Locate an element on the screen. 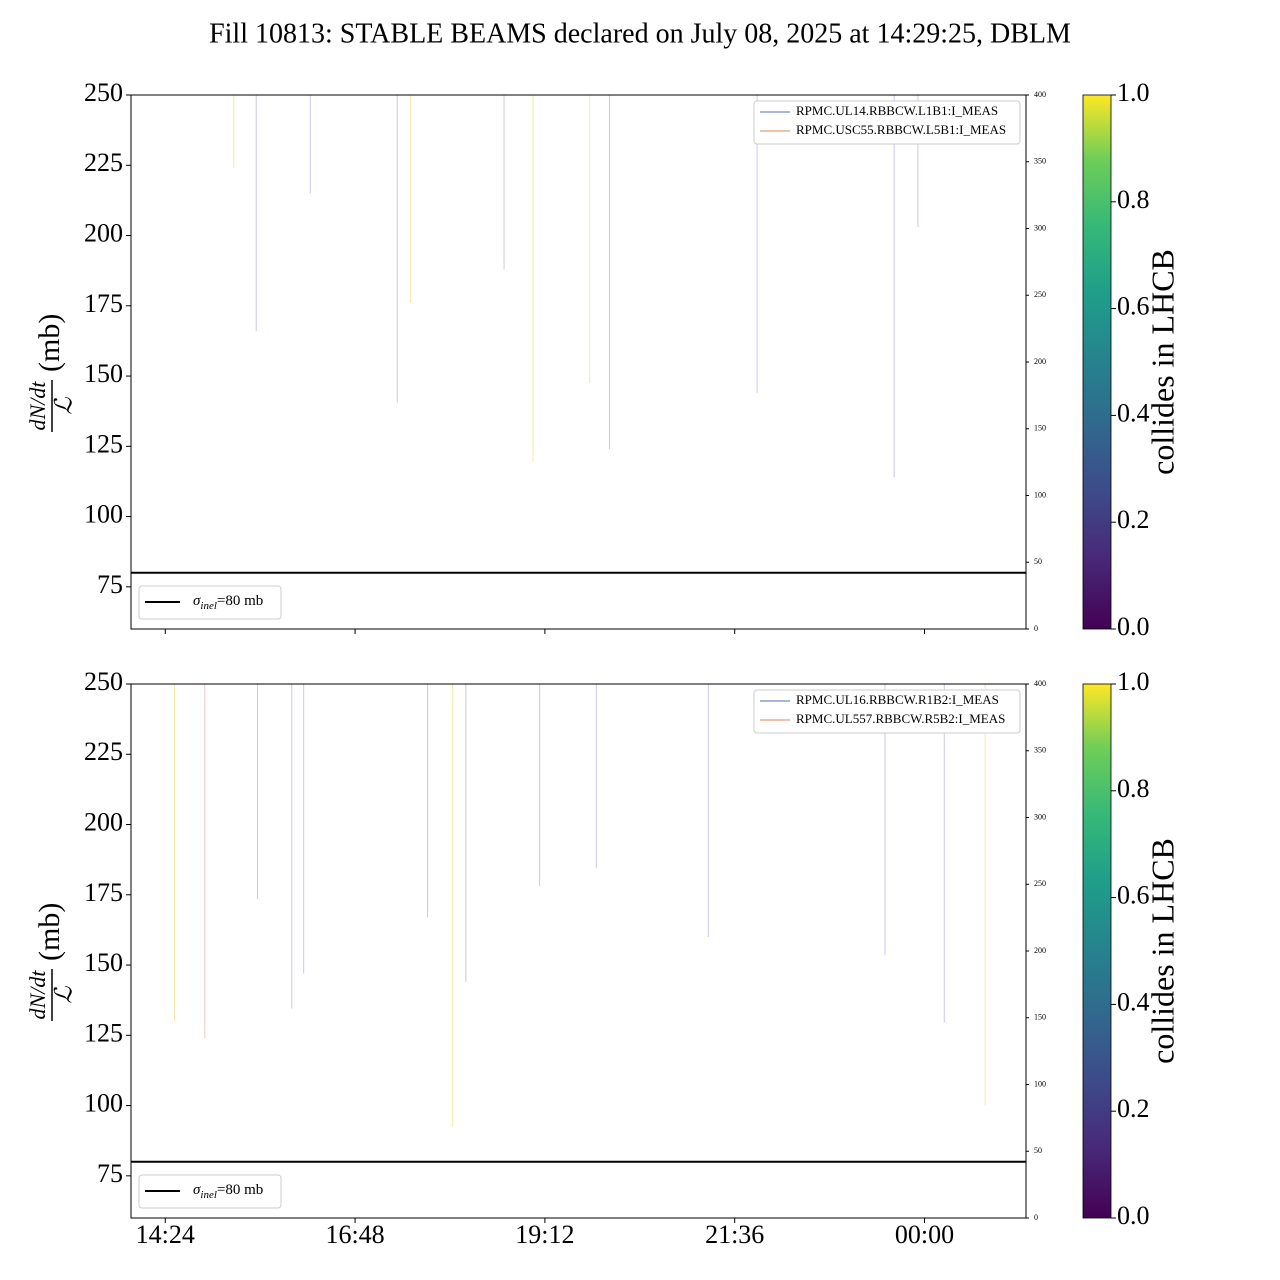  legend-label: RPMC.USC55.RBBCW.L5B1:I_MEAS is located at coordinates (901, 129).